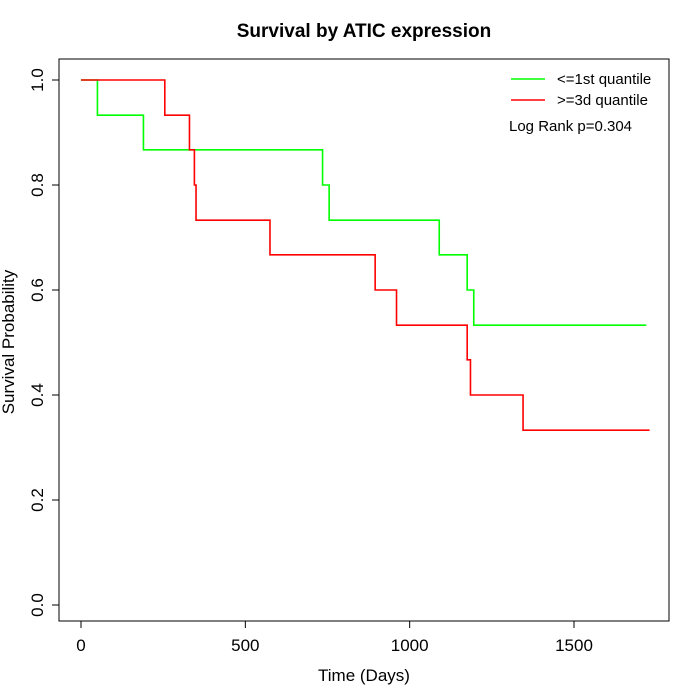 Image resolution: width=700 pixels, height=700 pixels. I want to click on y-axis: 0.0 0.2 0.4 0.6 0.8 1.0, so click(44, 342).